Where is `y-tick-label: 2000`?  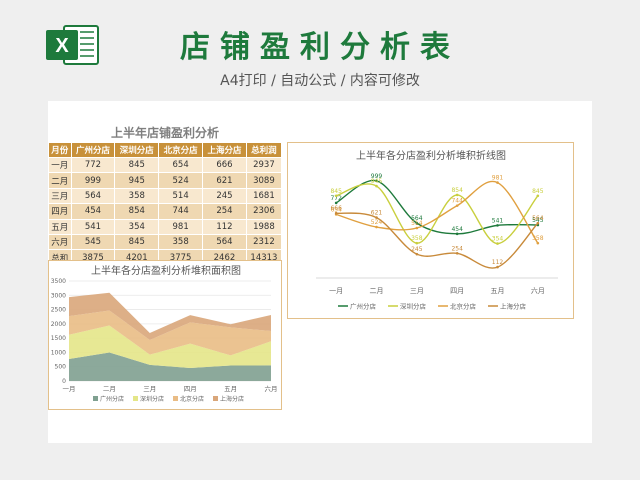 y-tick-label: 2000 is located at coordinates (58, 324).